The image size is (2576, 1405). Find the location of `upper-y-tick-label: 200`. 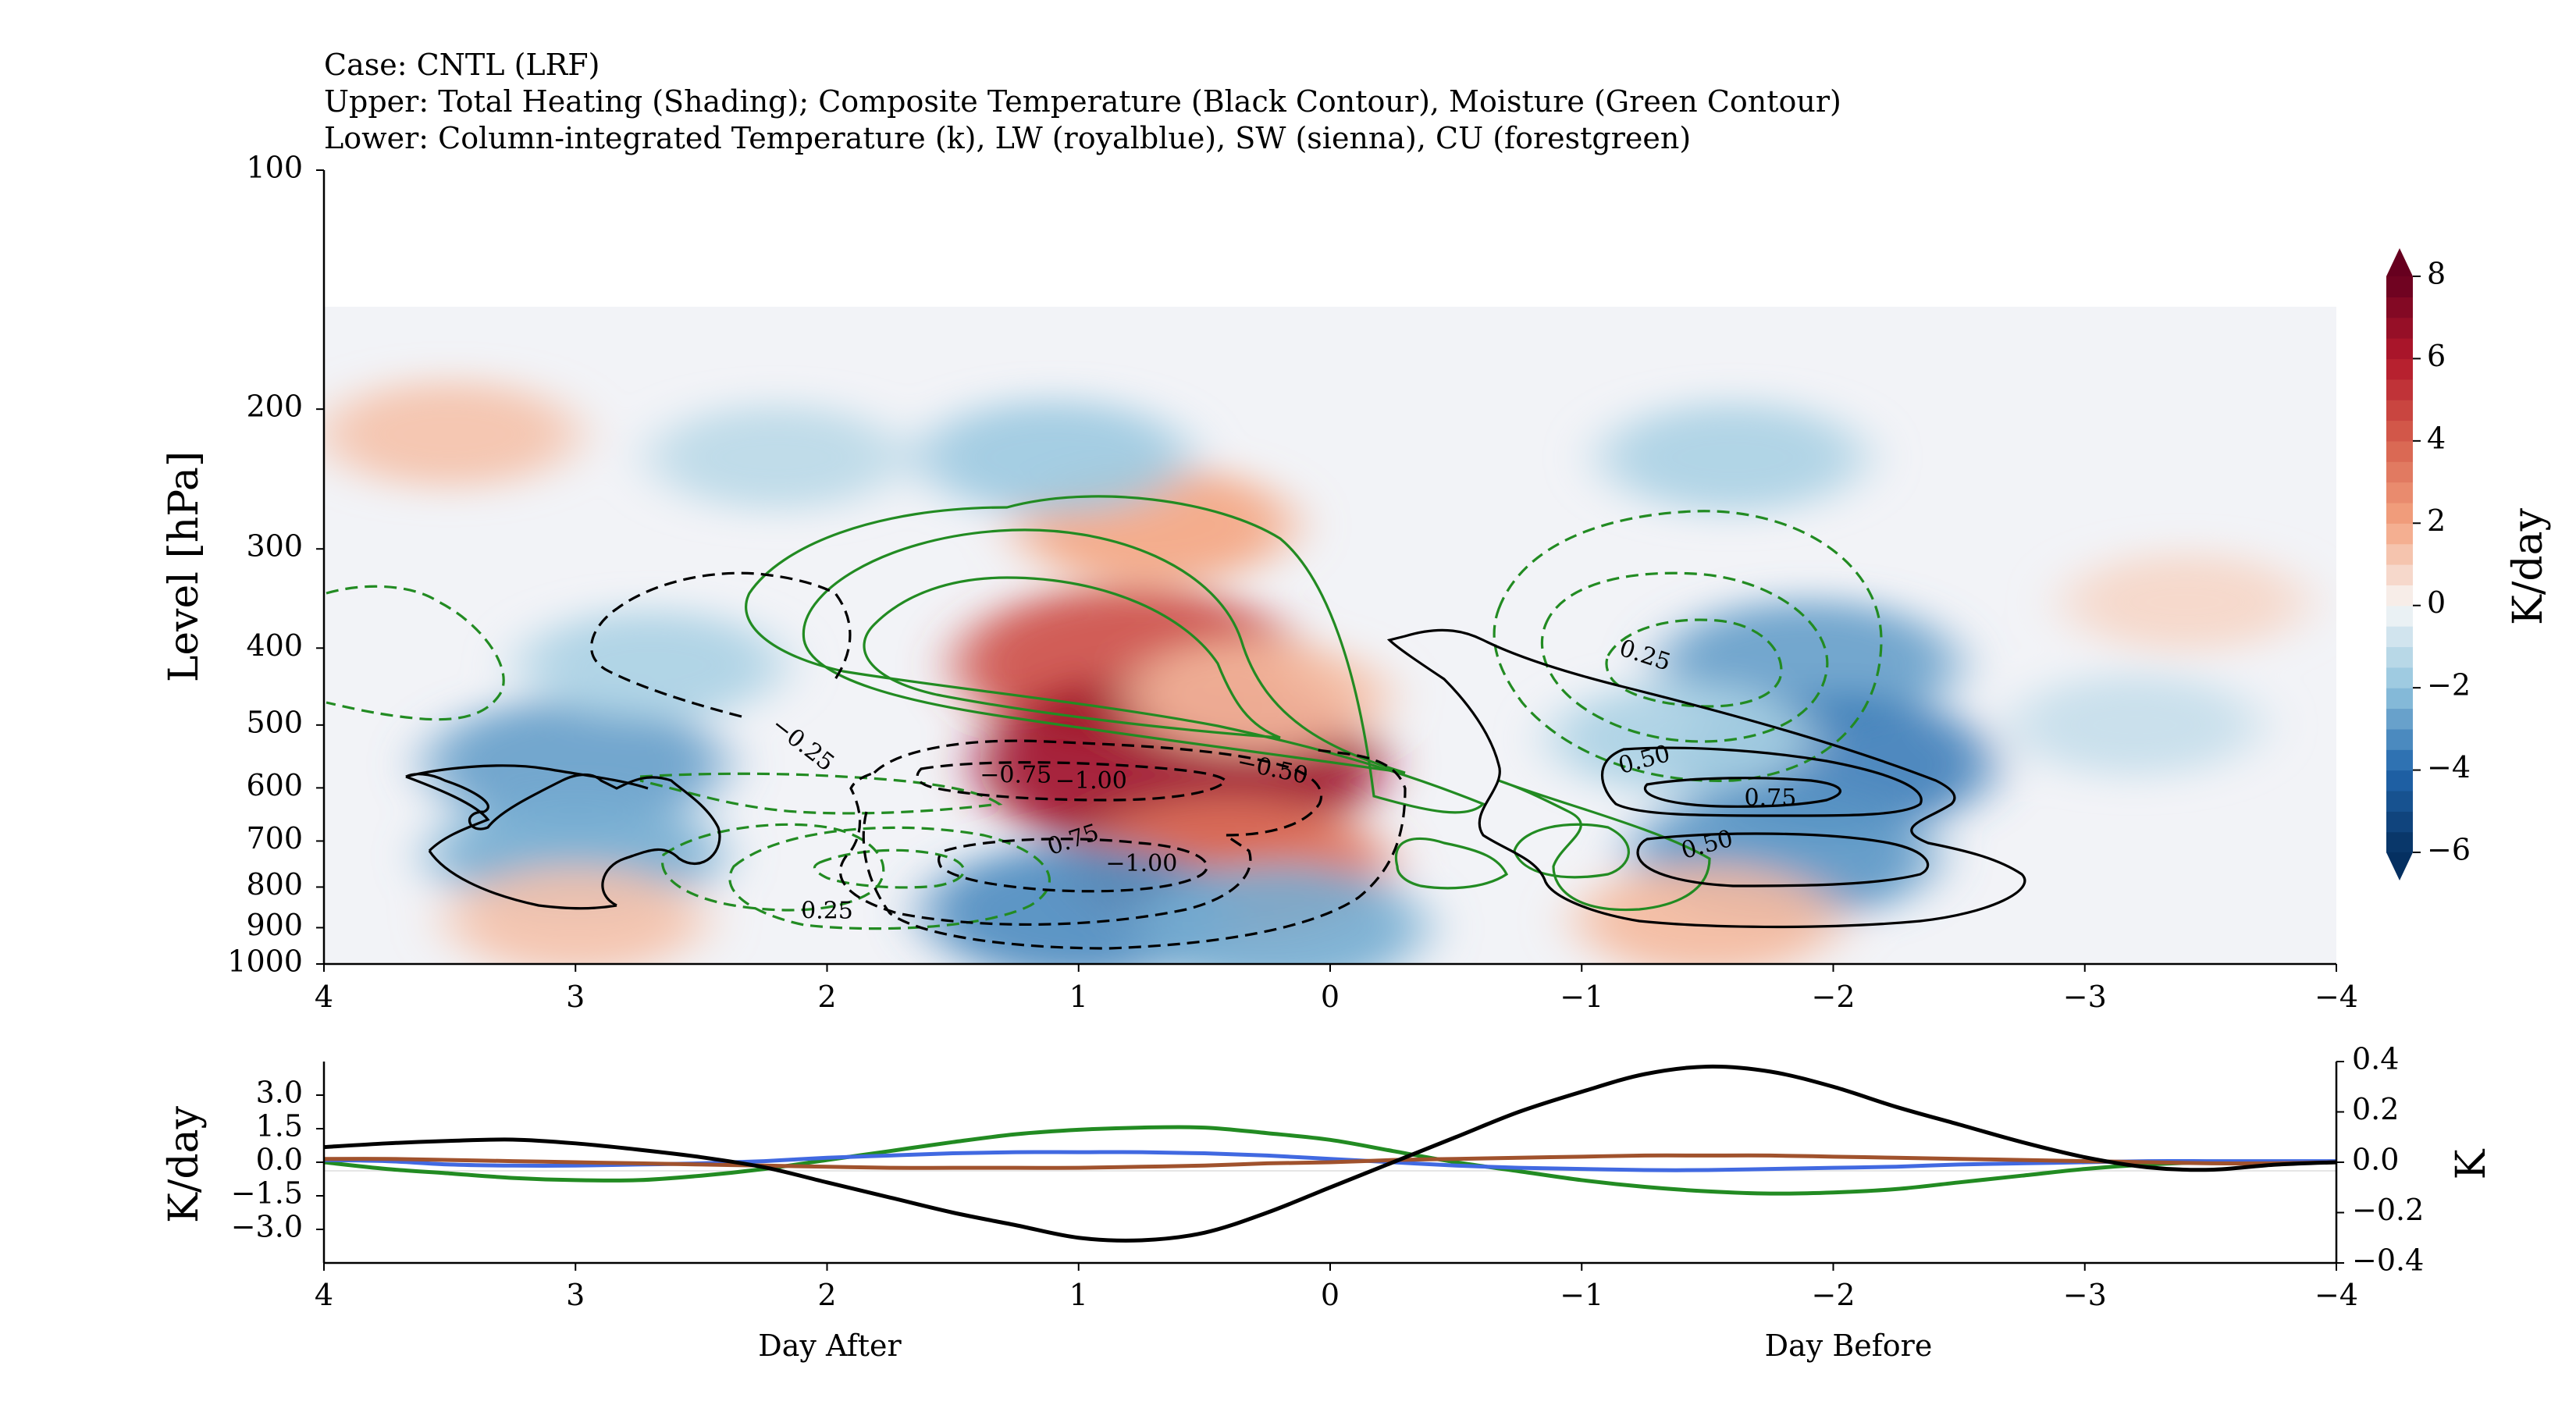

upper-y-tick-label: 200 is located at coordinates (274, 407).